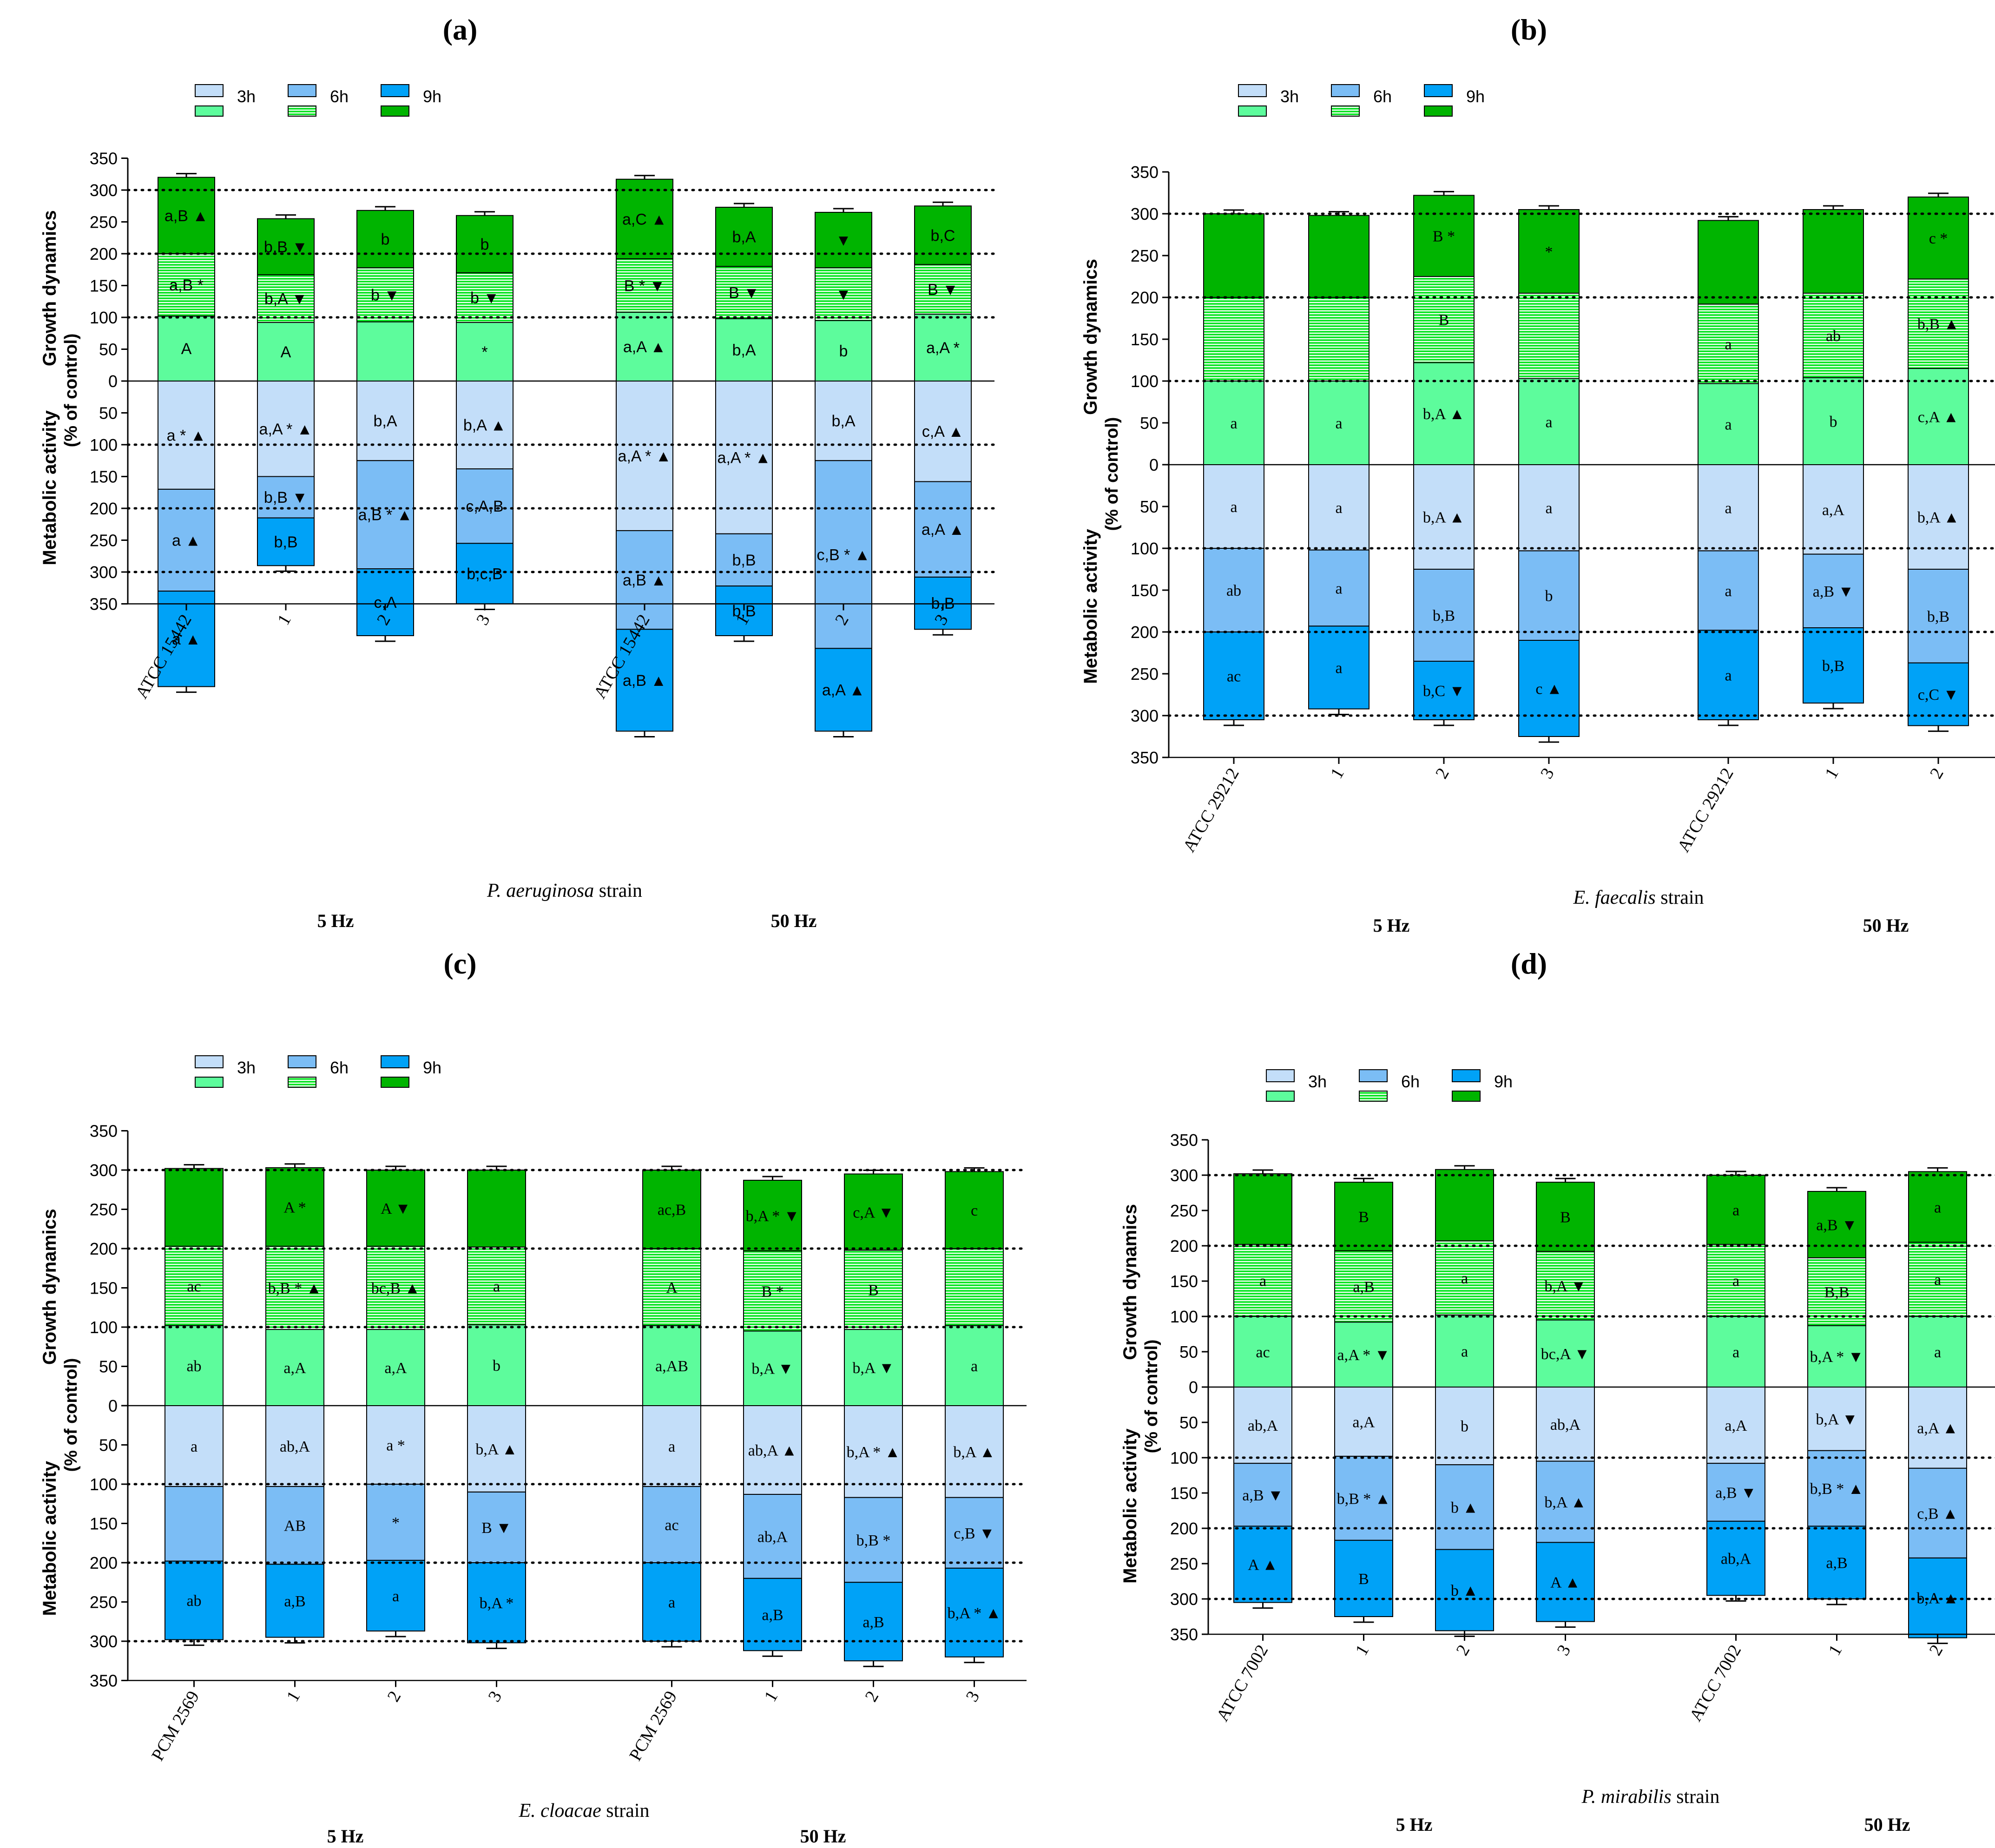  Describe the element at coordinates (396, 1523) in the screenshot. I see `metabolic-segment-label: *` at that location.